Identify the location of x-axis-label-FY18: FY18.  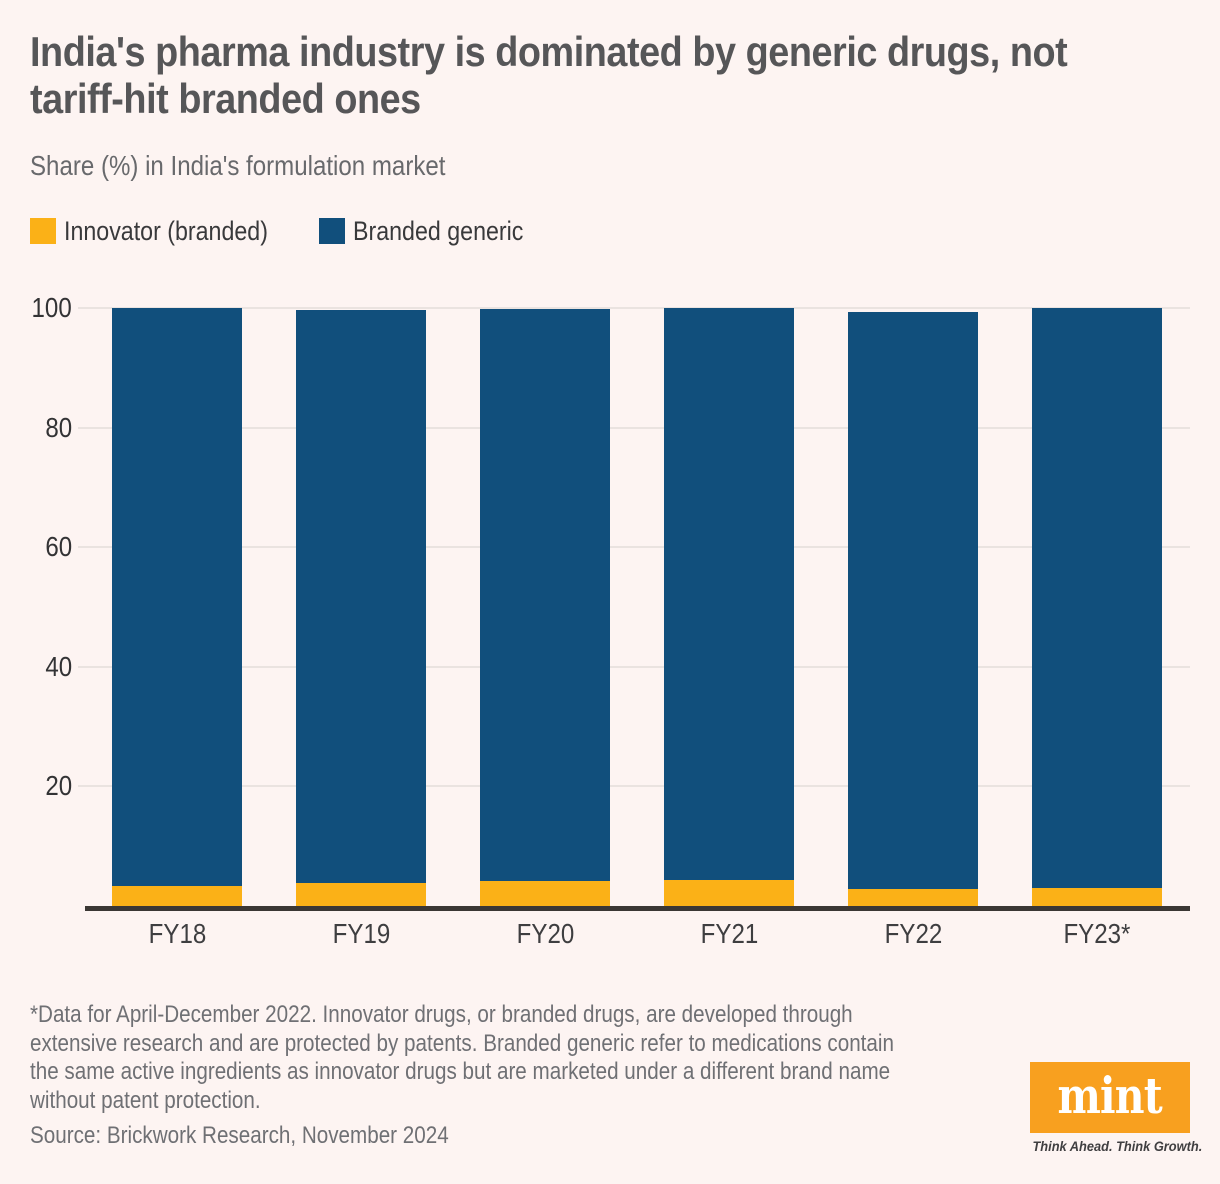
(177, 933).